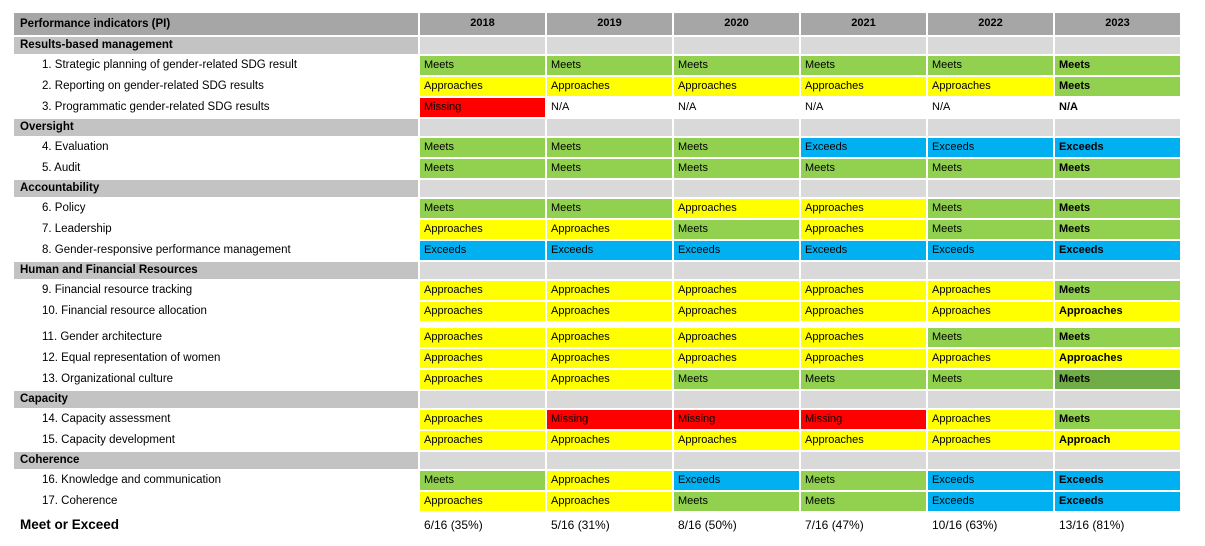  Describe the element at coordinates (216, 399) in the screenshot. I see `section-title: Capacity` at that location.